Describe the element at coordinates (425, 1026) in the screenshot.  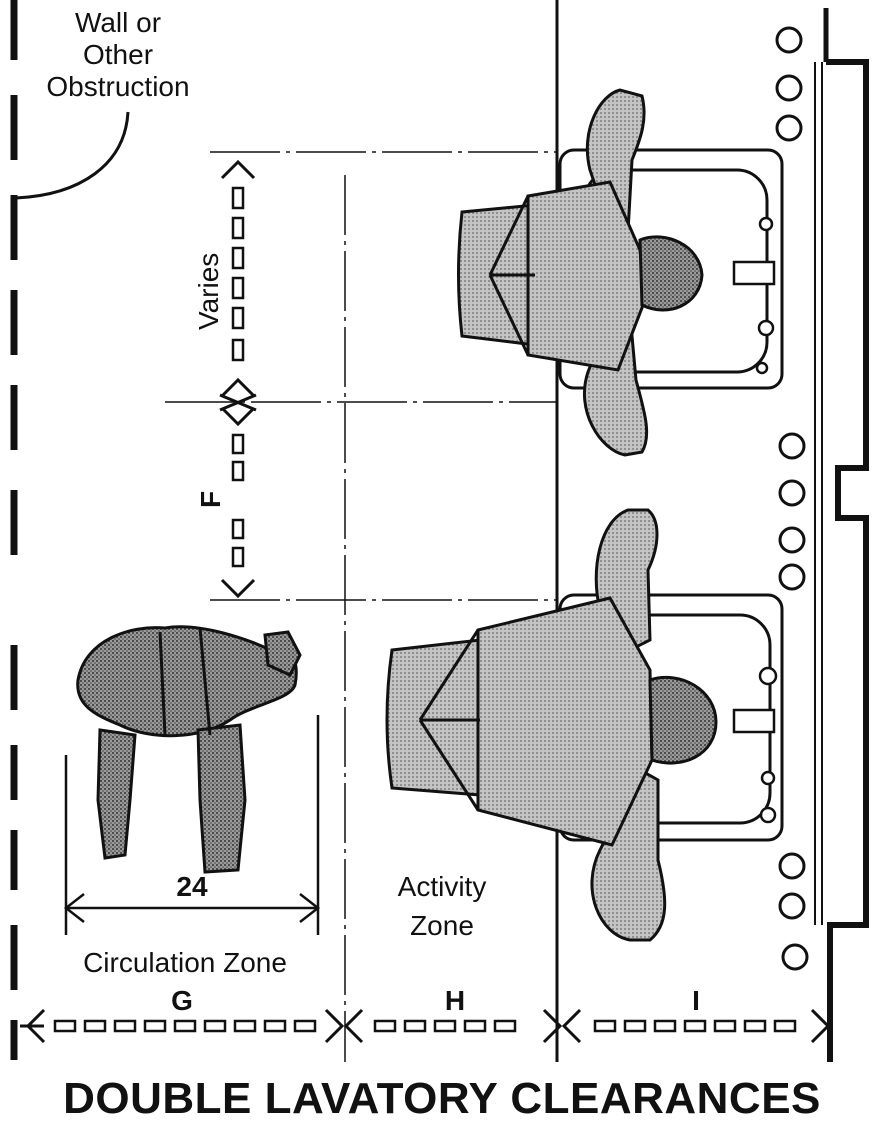
I see `horizontal-dimension` at that location.